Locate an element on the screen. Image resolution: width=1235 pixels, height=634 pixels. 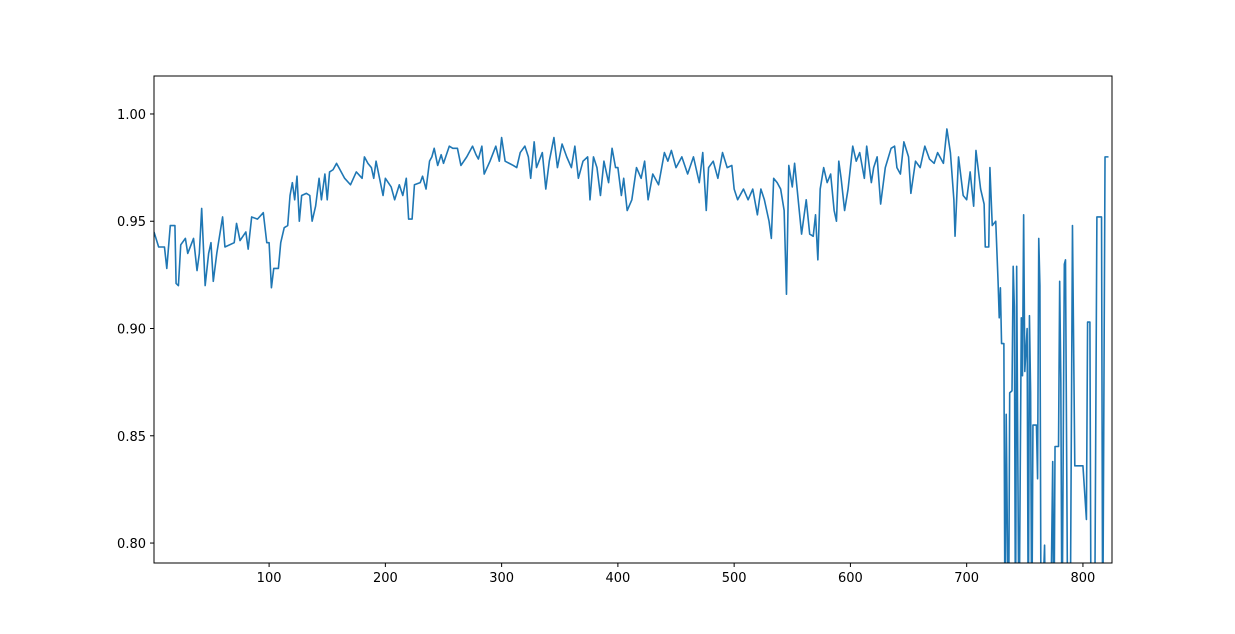
y-tick-label: 0.80 is located at coordinates (131, 544).